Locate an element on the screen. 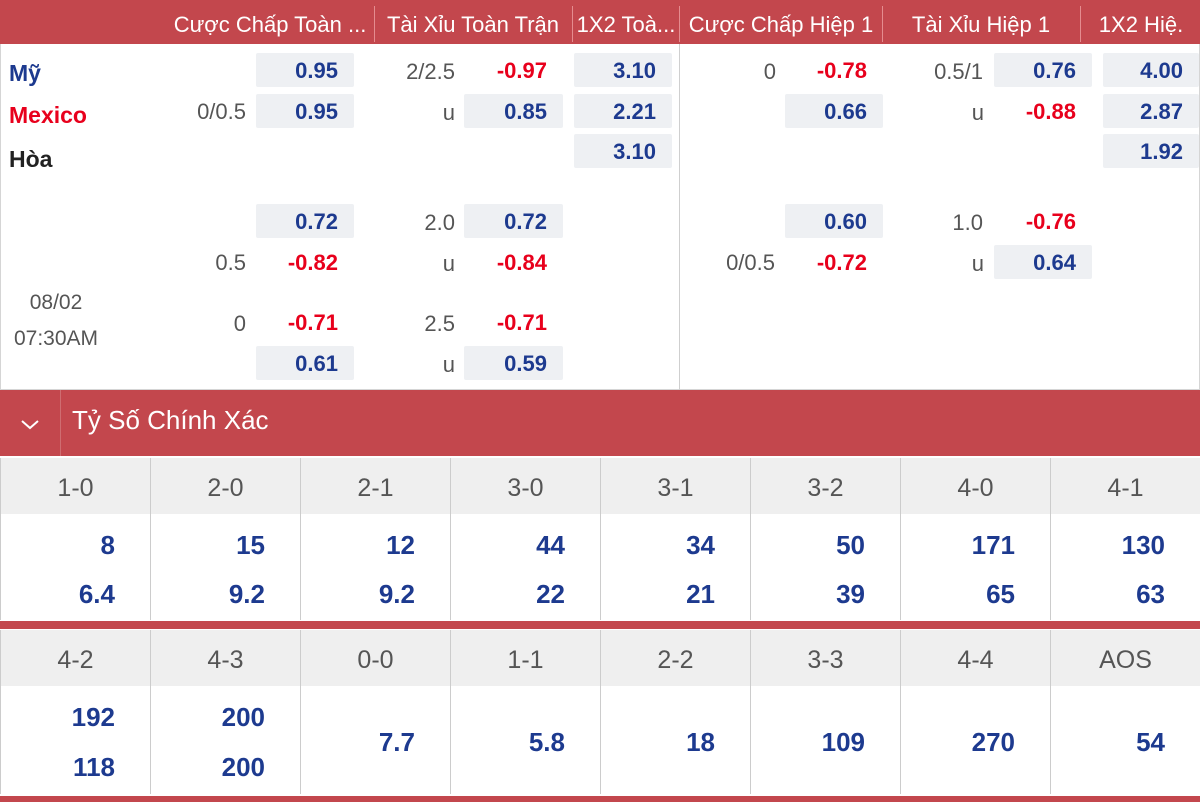  score-odds-cell: 15 9.2 is located at coordinates (225, 567).